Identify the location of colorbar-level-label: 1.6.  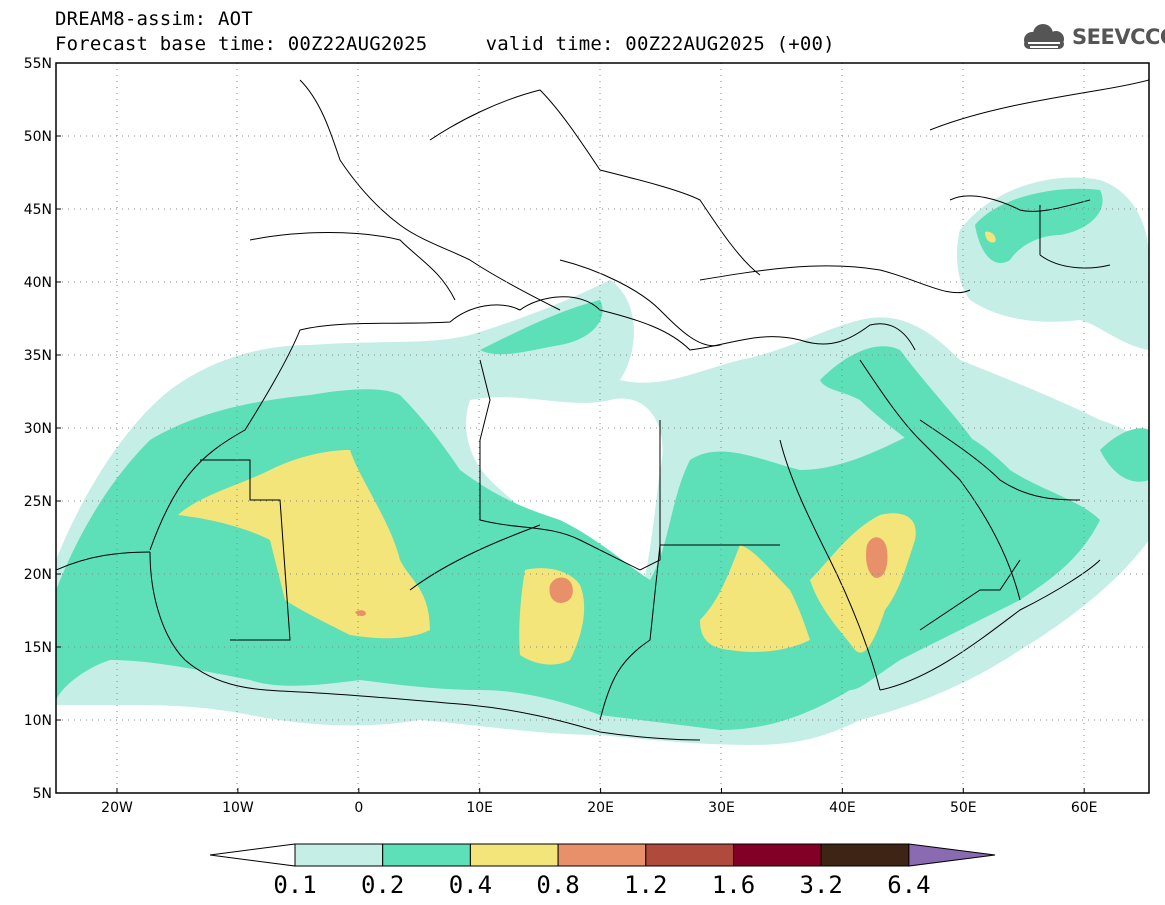
(733, 885).